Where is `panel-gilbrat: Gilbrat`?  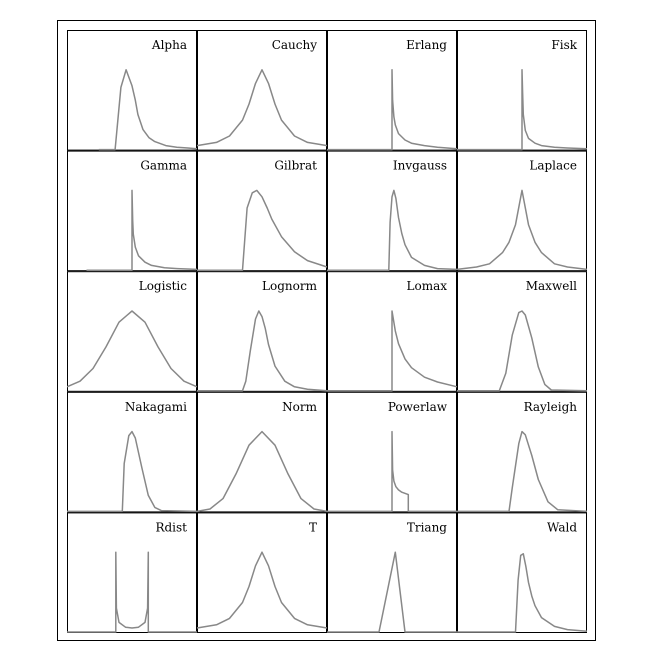 panel-gilbrat: Gilbrat is located at coordinates (262, 211).